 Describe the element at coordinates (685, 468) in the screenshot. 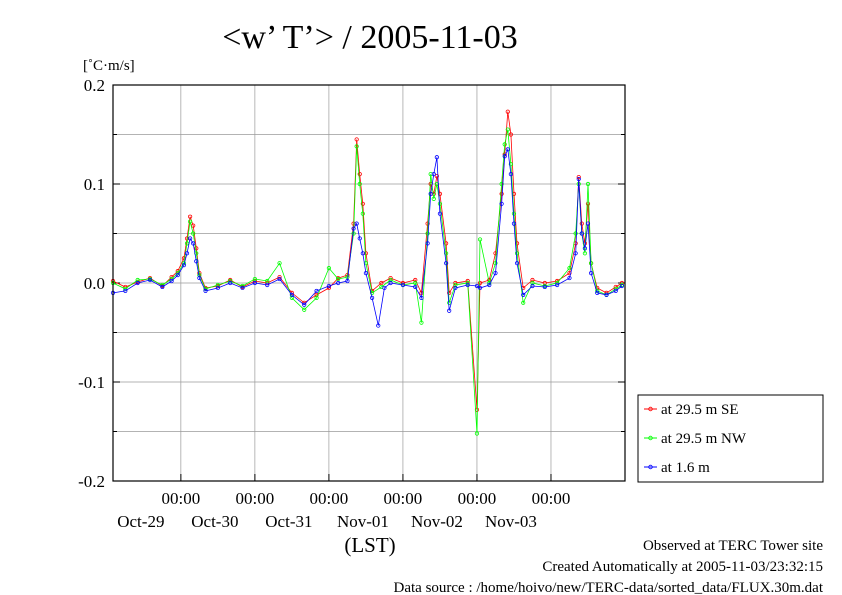

I see `legend-entry: at 1.6 m` at that location.